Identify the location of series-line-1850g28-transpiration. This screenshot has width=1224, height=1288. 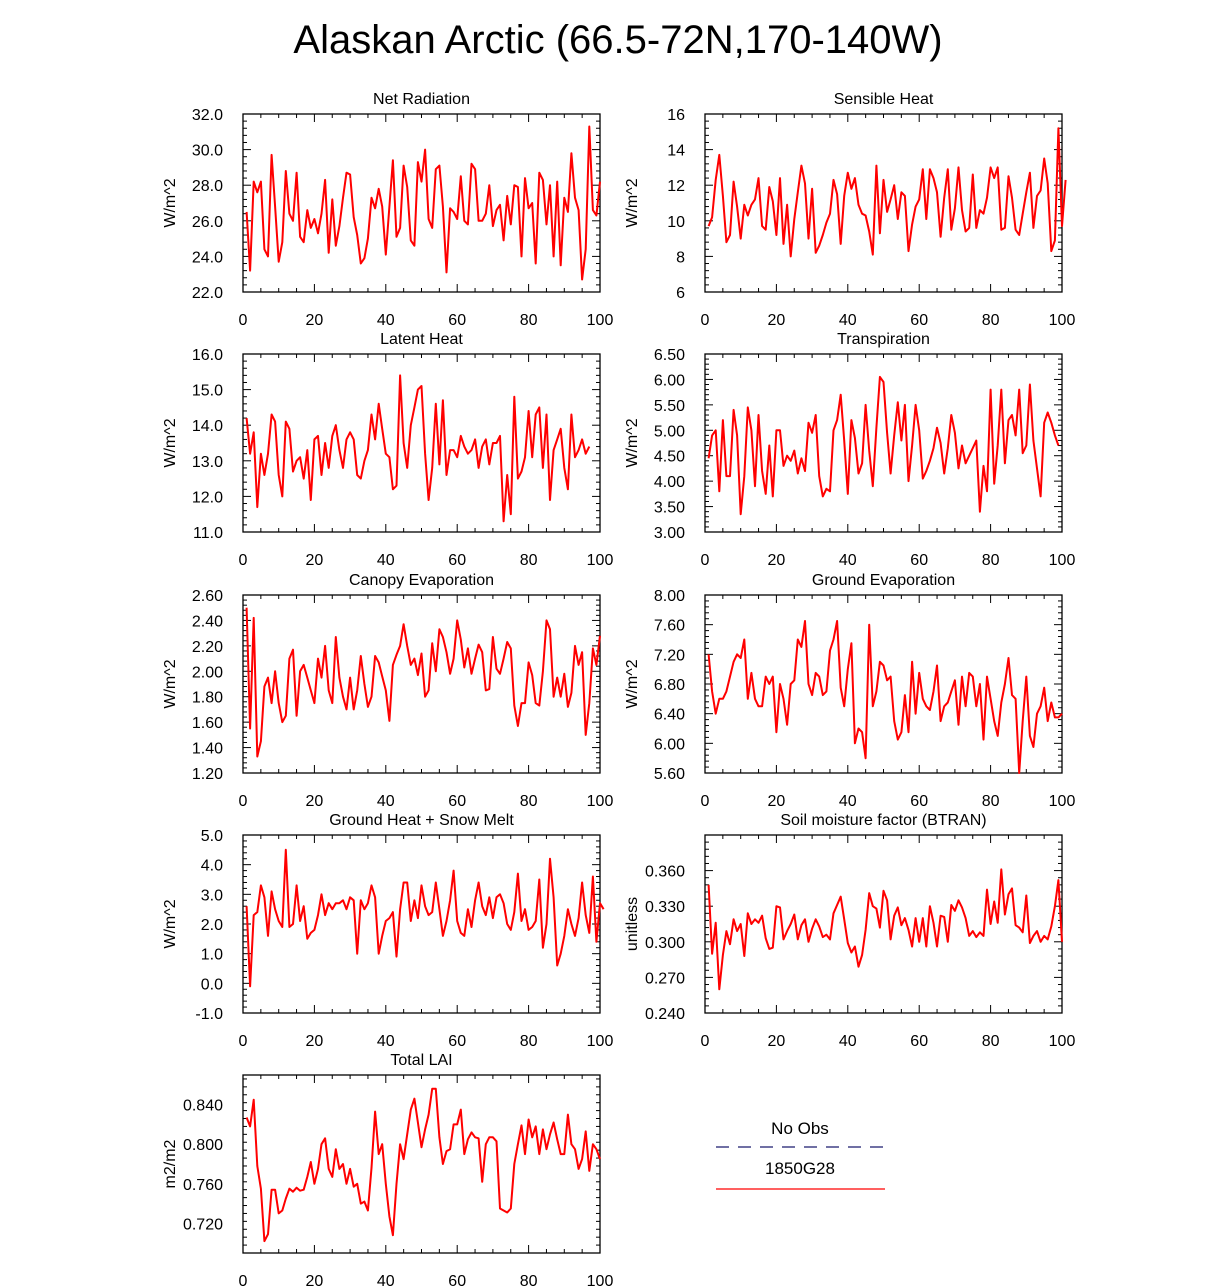
(883, 445).